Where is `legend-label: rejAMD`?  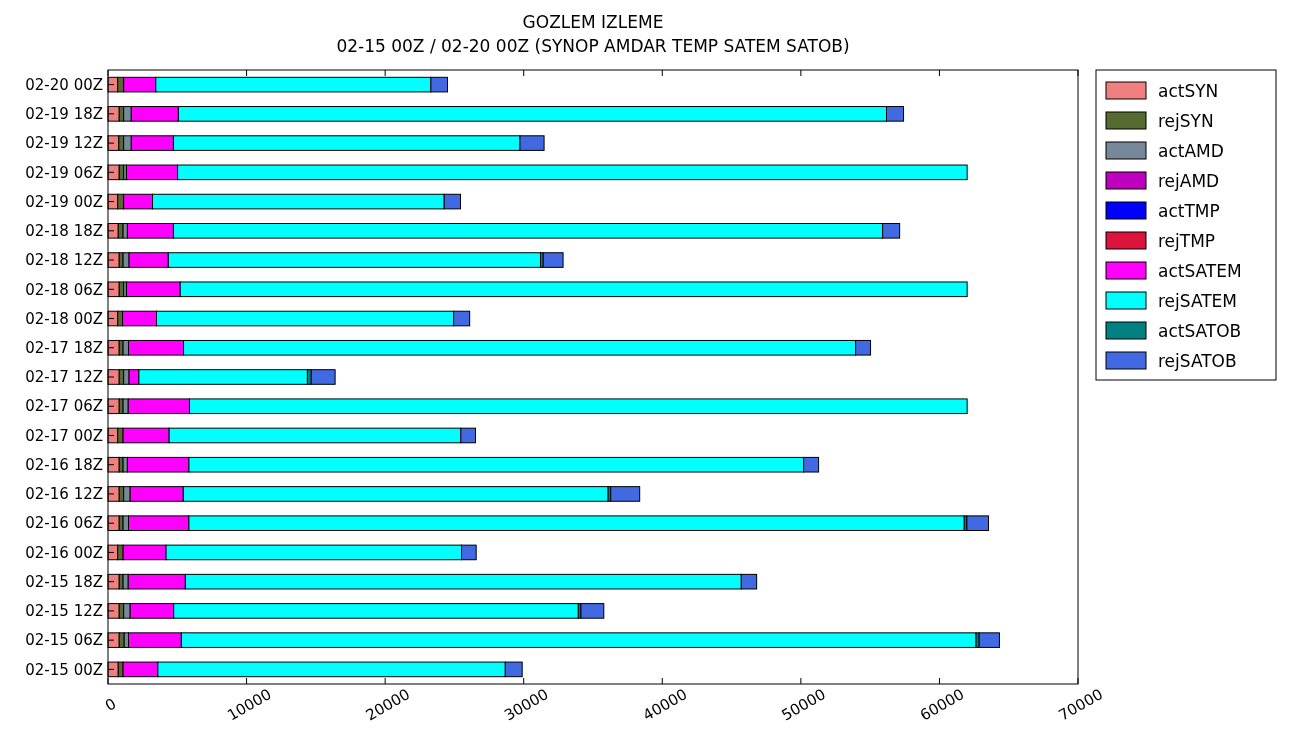 legend-label: rejAMD is located at coordinates (1189, 180).